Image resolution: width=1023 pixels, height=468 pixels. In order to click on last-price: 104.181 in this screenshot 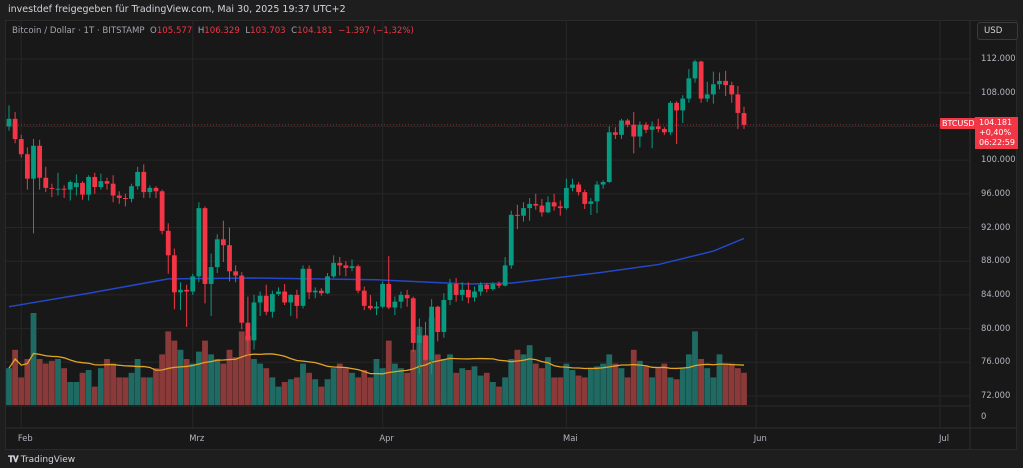, I will do `click(996, 122)`.